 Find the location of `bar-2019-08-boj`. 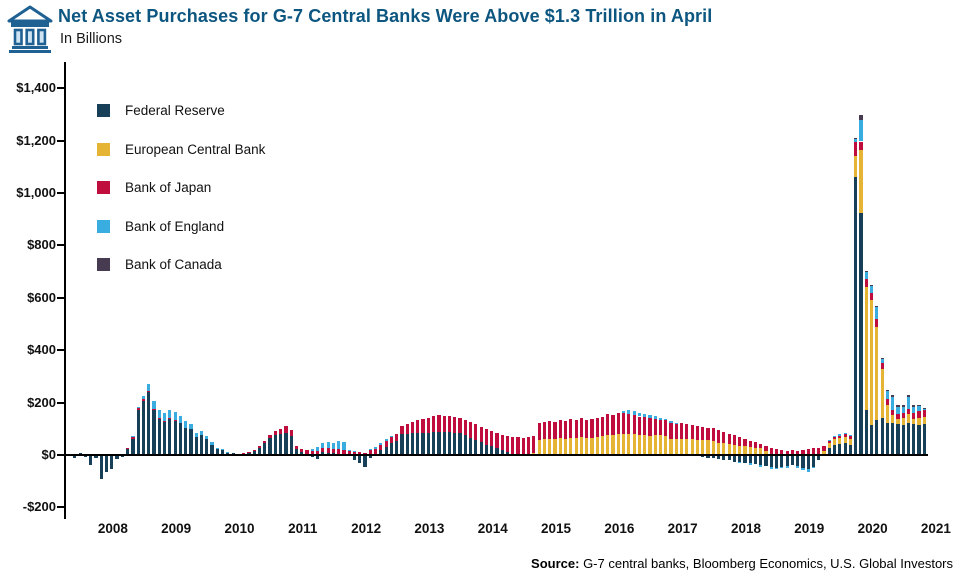

bar-2019-08-boj is located at coordinates (819, 451).